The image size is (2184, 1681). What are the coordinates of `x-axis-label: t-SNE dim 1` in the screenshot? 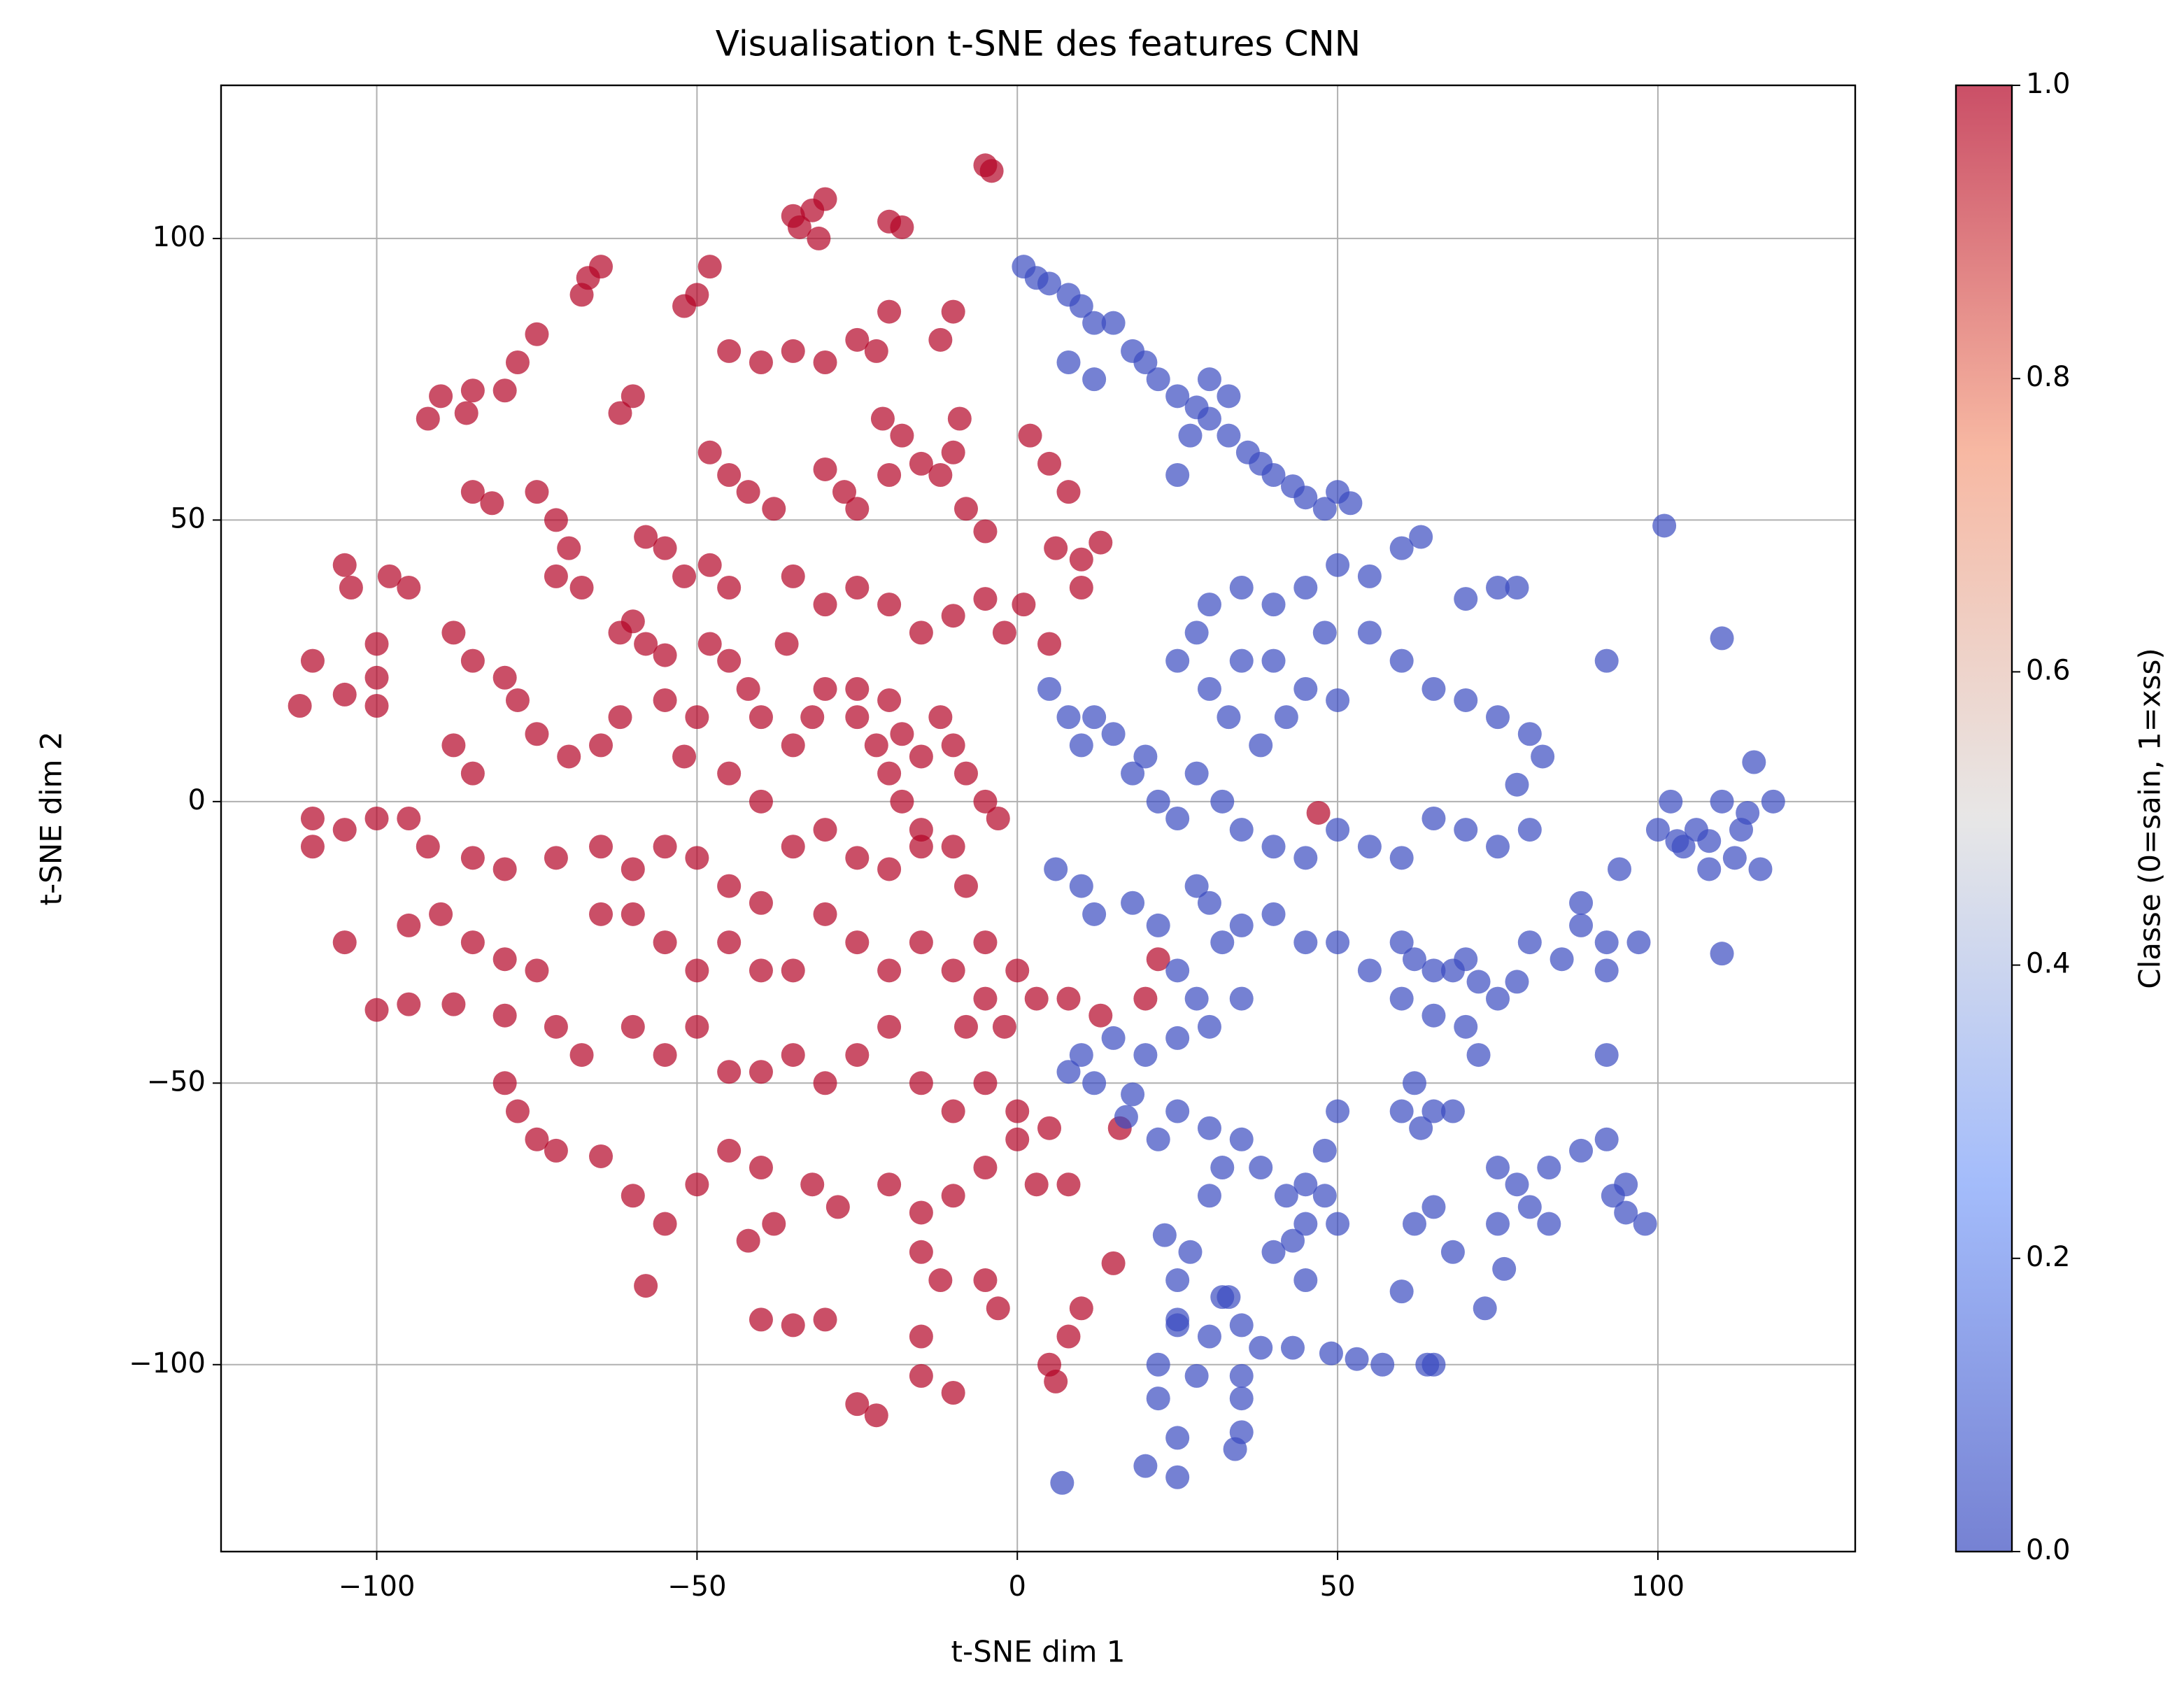 It's located at (1039, 1652).